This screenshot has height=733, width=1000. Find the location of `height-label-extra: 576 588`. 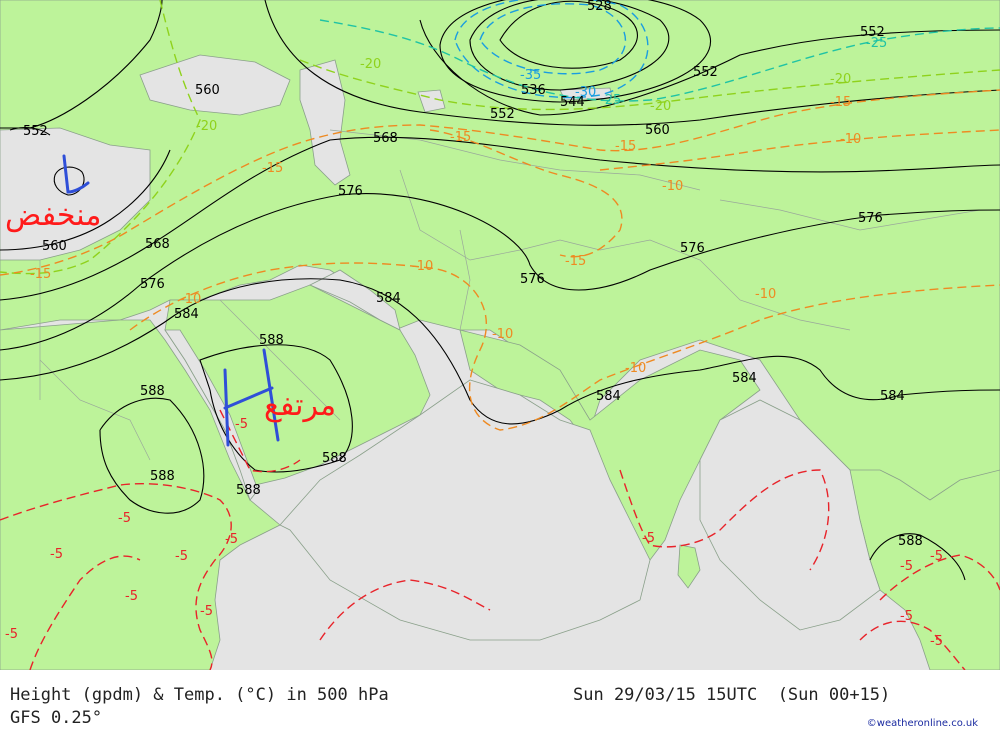

height-label-extra: 576 588 is located at coordinates (890, 380).